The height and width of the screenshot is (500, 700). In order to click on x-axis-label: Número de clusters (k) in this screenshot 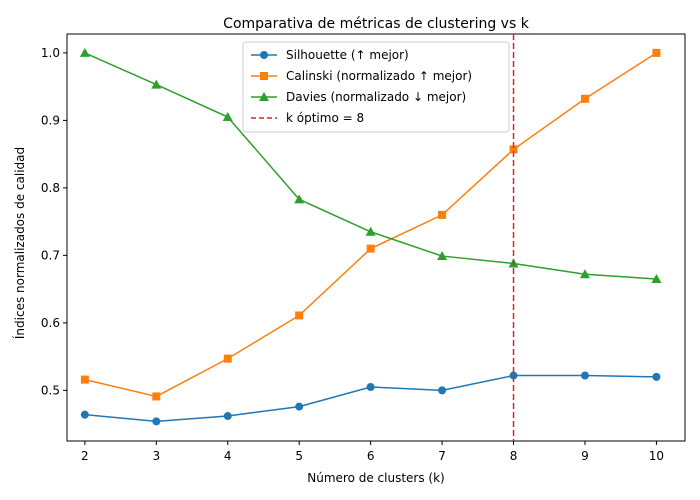, I will do `click(375, 478)`.